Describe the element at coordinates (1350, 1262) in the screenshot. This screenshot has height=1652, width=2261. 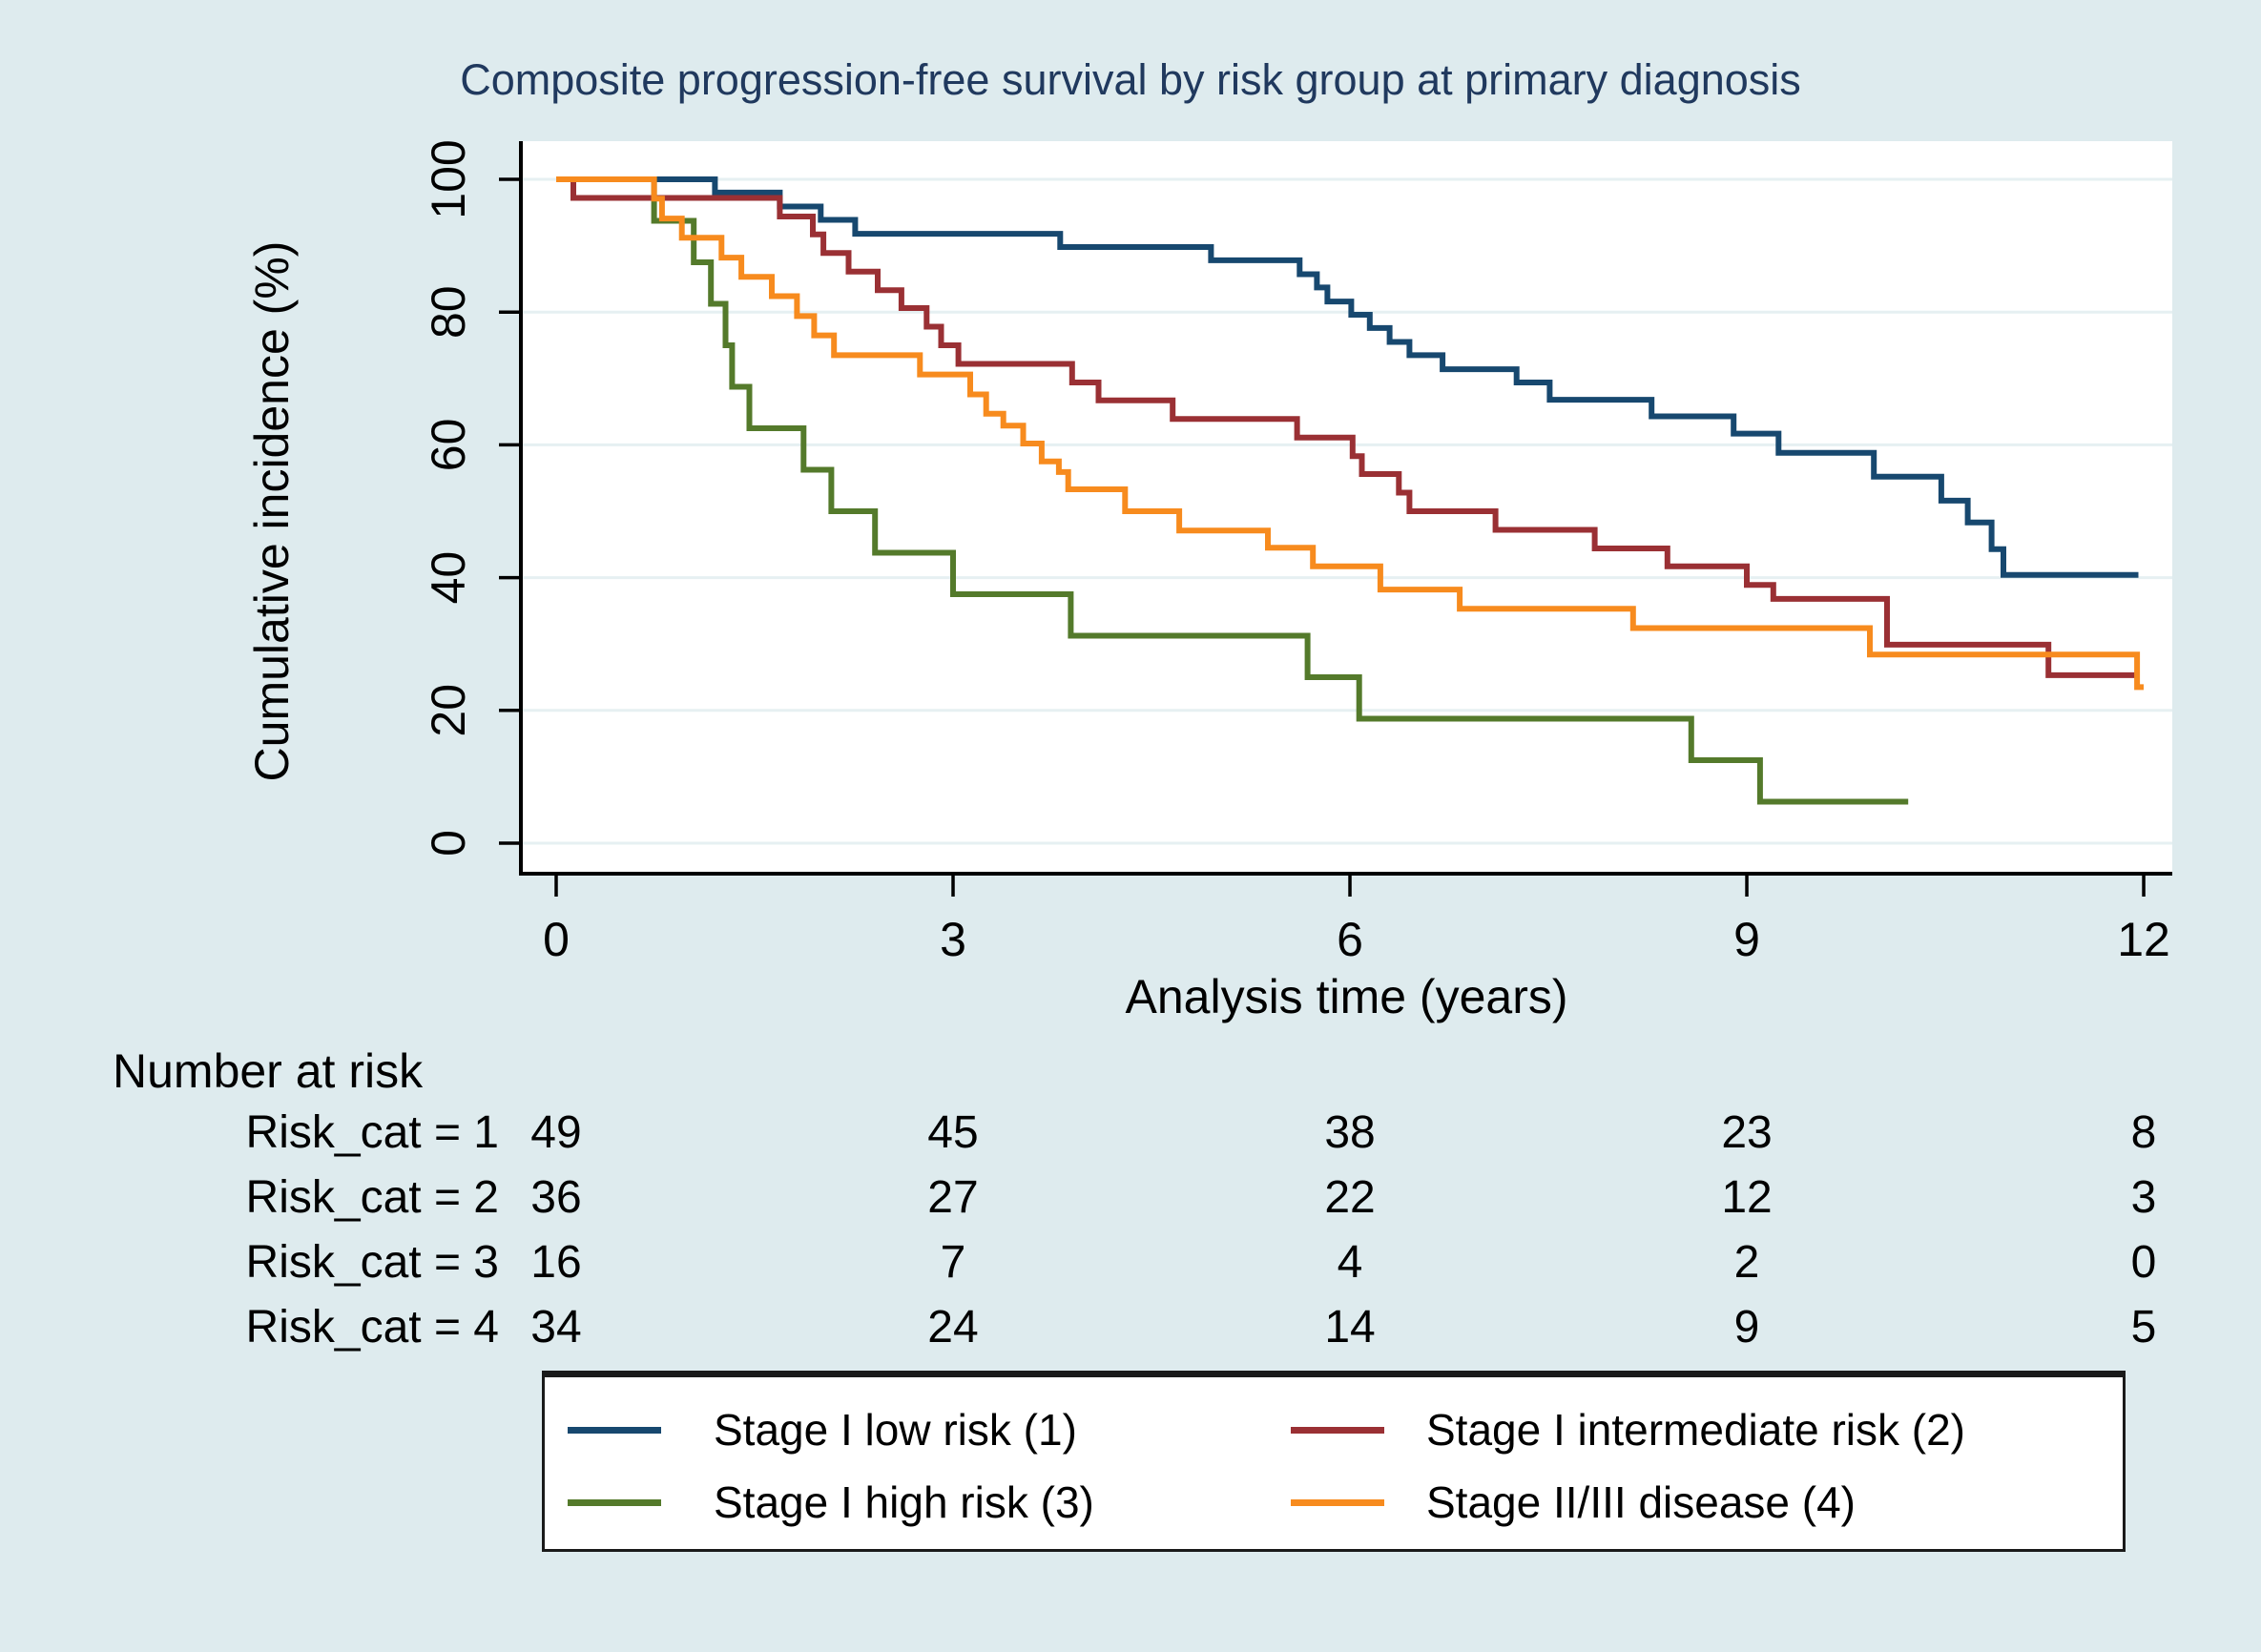
I see `risk-count-r3-t6: 4` at that location.